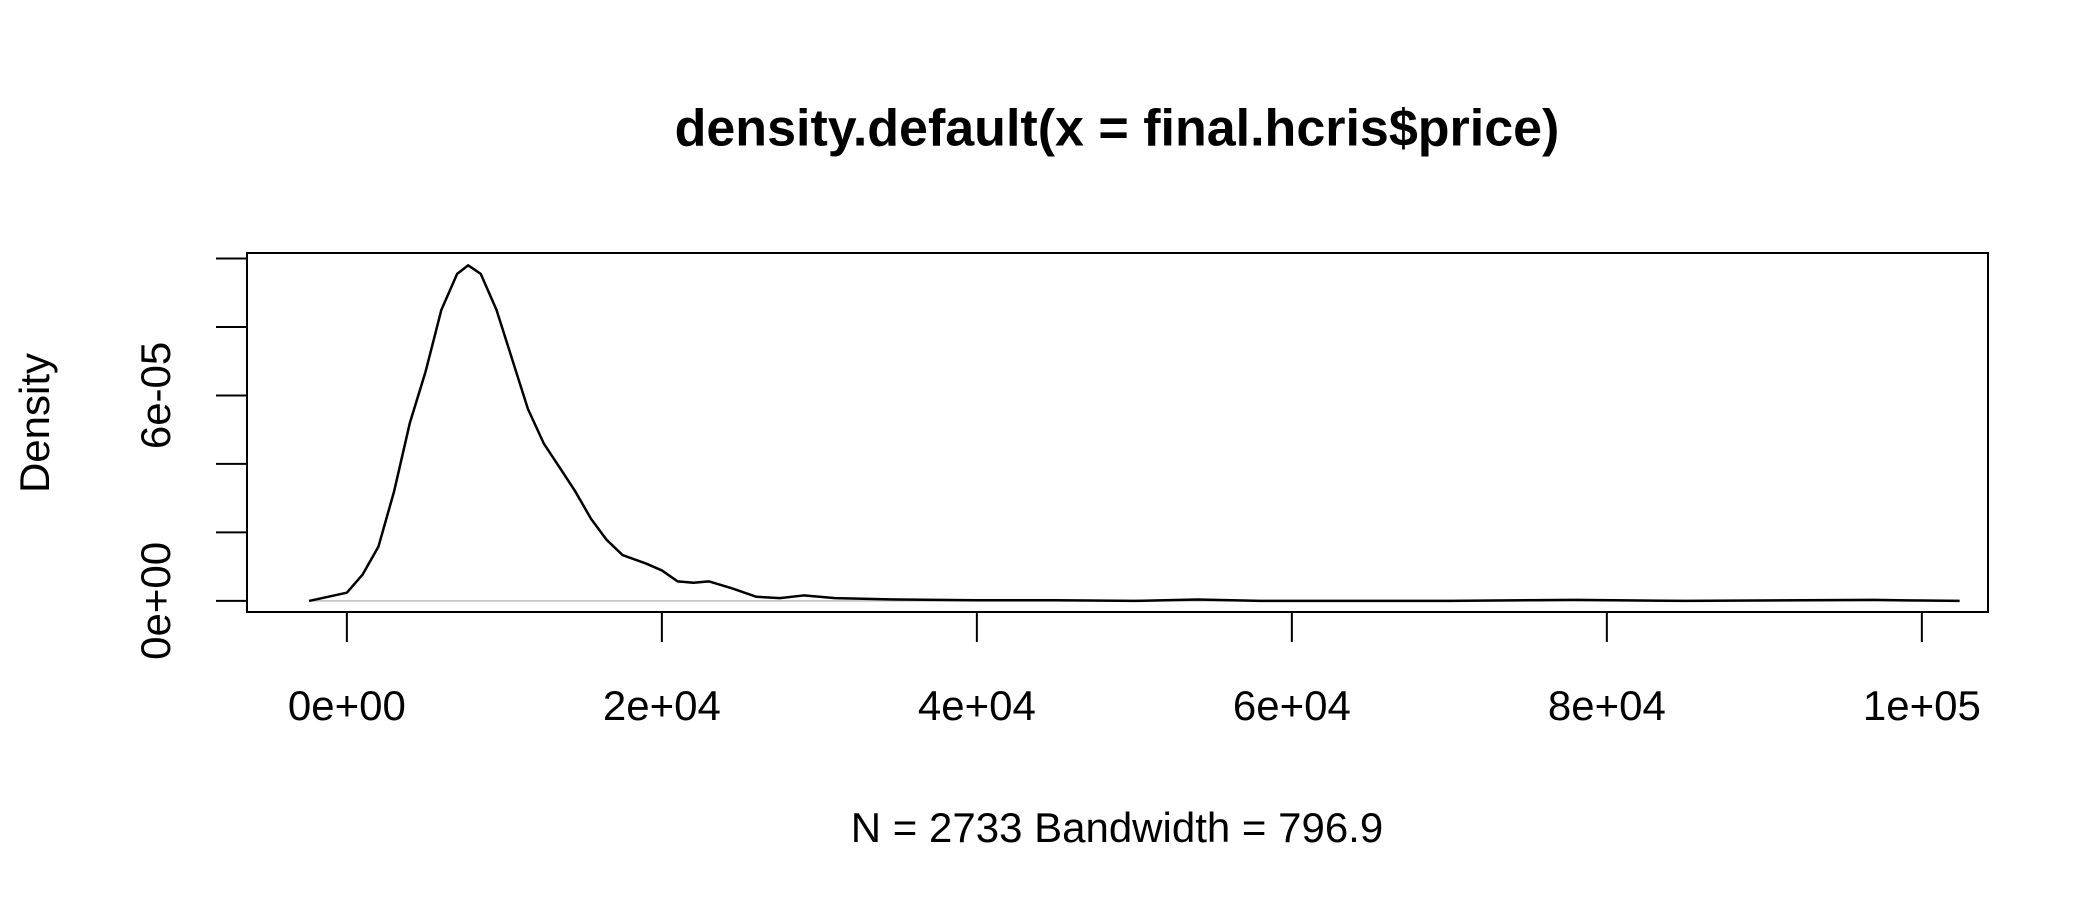 Image resolution: width=2100 pixels, height=900 pixels. What do you see at coordinates (1922, 705) in the screenshot?
I see `x-tick-label: 1e+05` at bounding box center [1922, 705].